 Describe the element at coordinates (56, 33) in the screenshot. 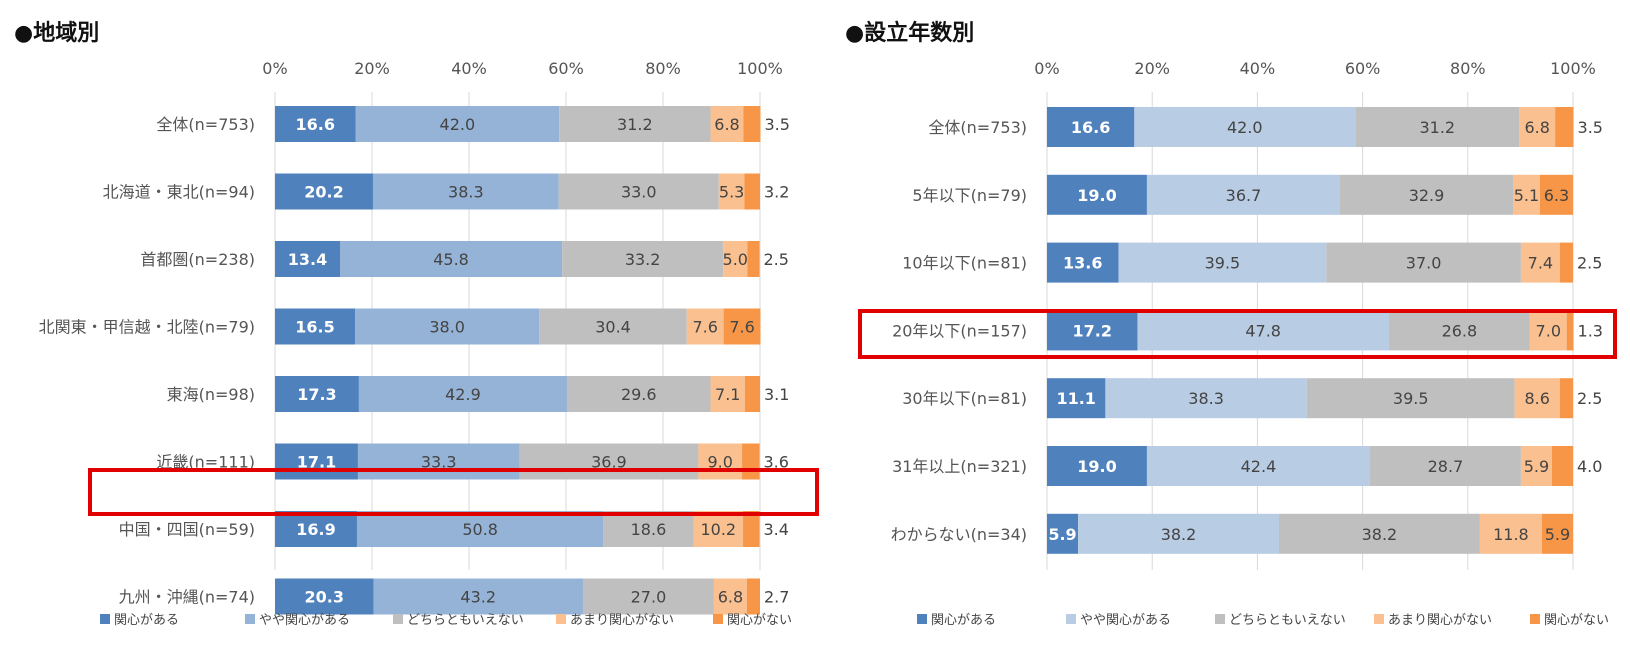

I see `chart-title: ●地域別` at that location.